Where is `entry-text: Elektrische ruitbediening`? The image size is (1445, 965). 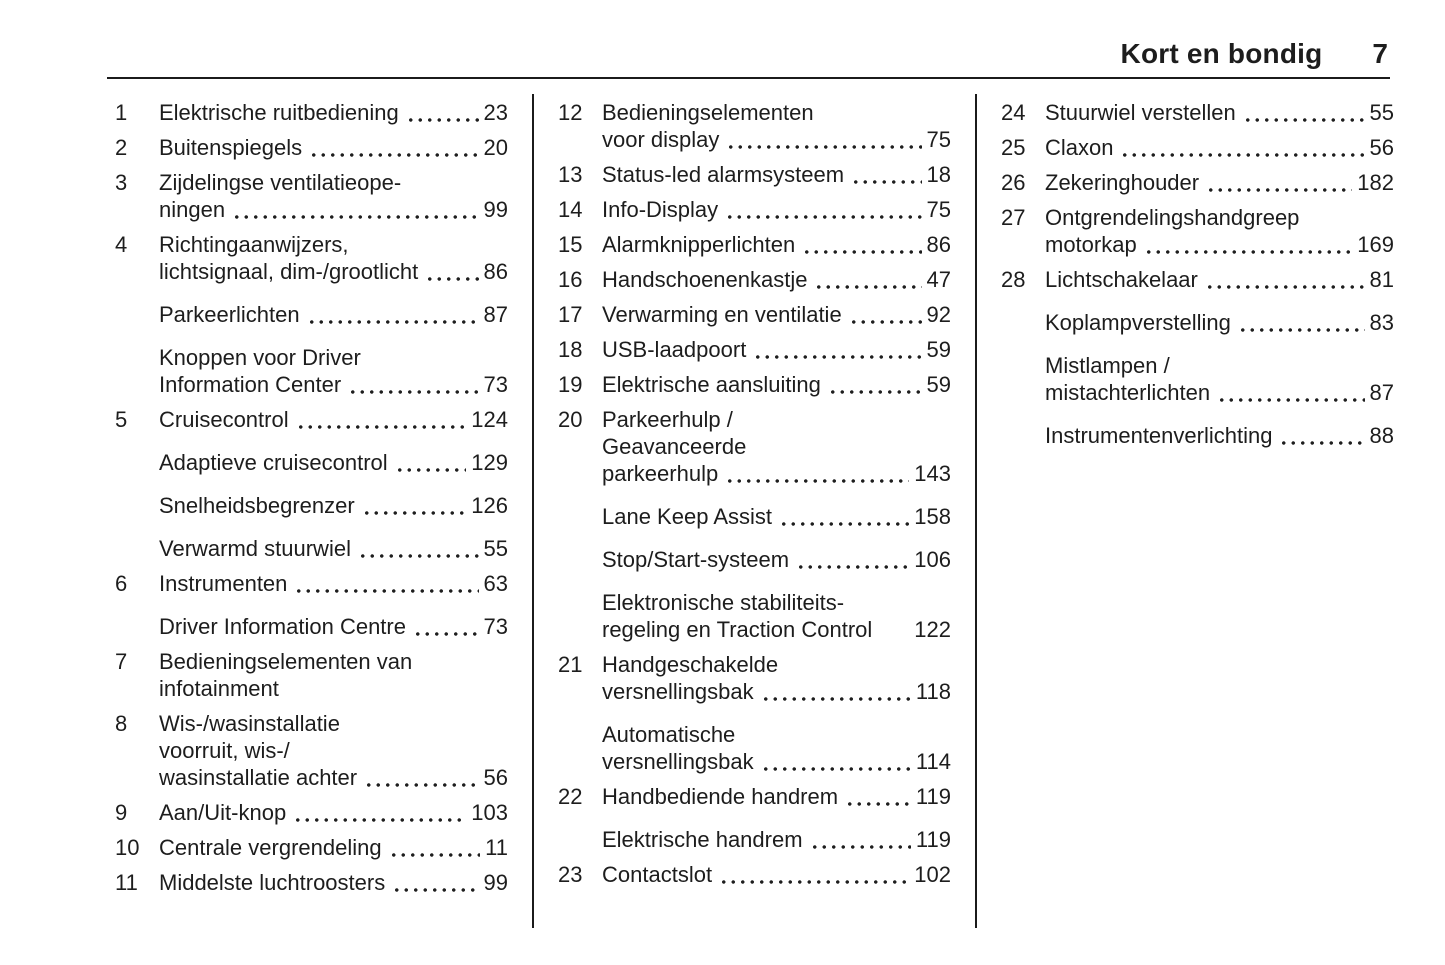 entry-text: Elektrische ruitbediening is located at coordinates (279, 112).